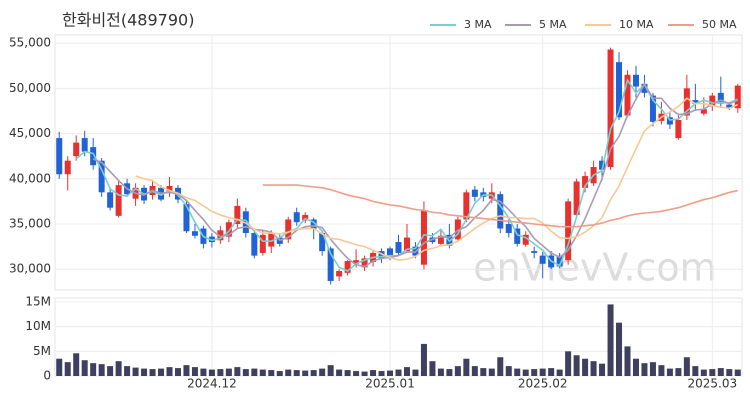 This screenshot has width=750, height=400. Describe the element at coordinates (390, 384) in the screenshot. I see `x-tick-label: 2025.01` at that location.